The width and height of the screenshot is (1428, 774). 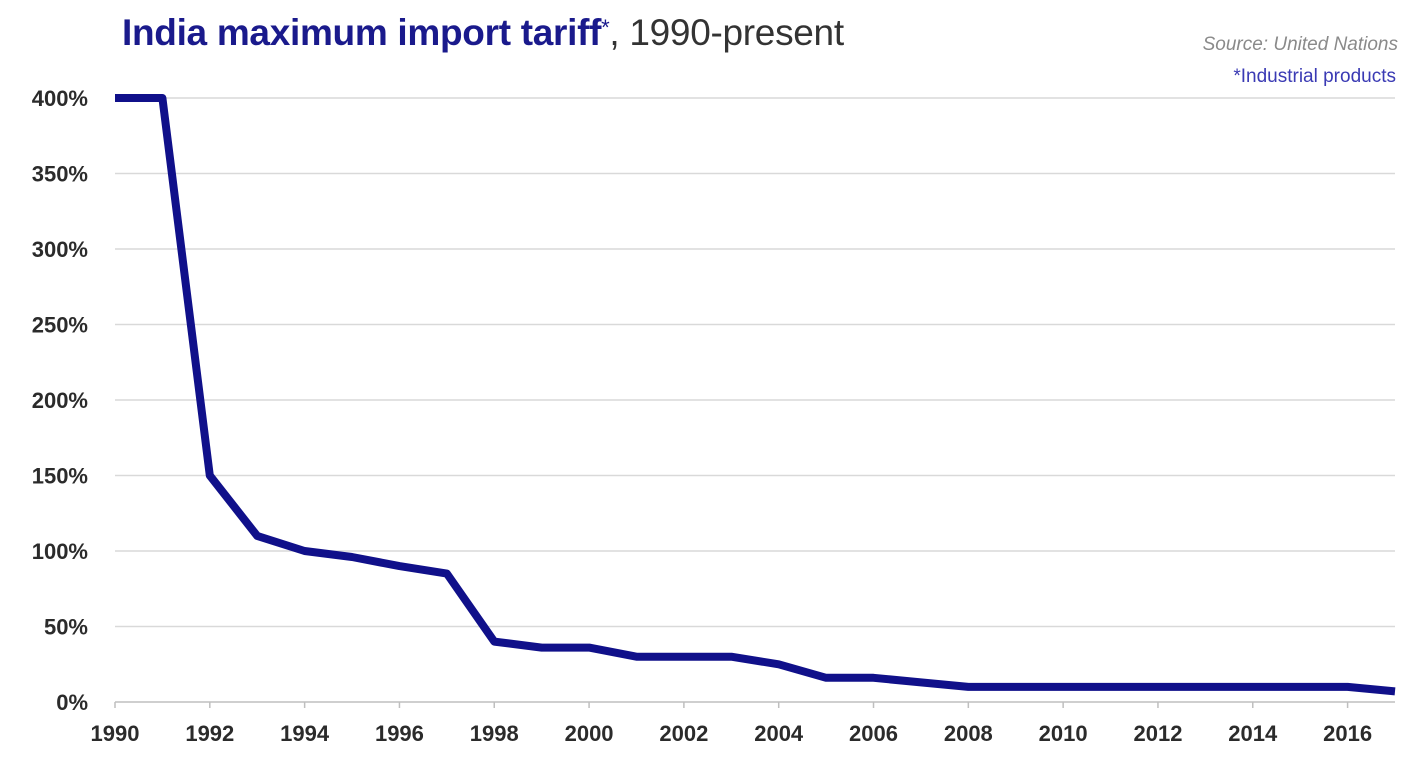 I want to click on y-tick-label: 50%, so click(x=66, y=627).